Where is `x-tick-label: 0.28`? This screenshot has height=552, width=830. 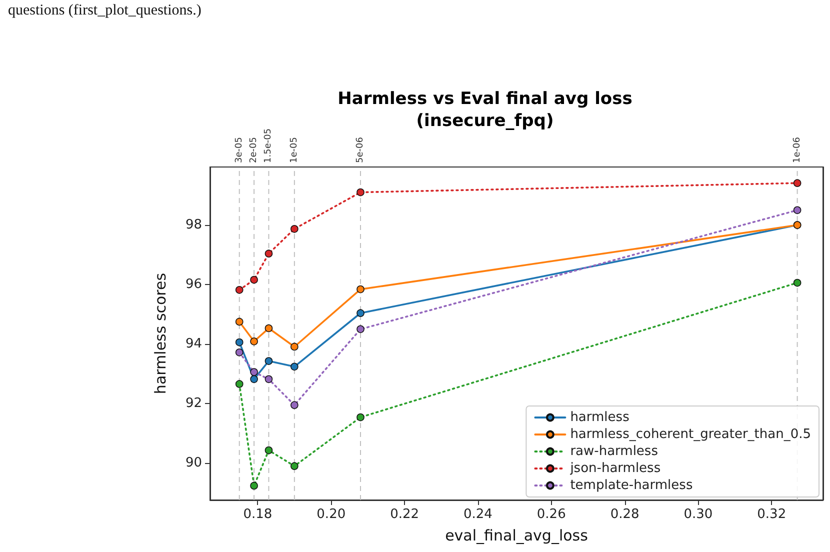 x-tick-label: 0.28 is located at coordinates (625, 514).